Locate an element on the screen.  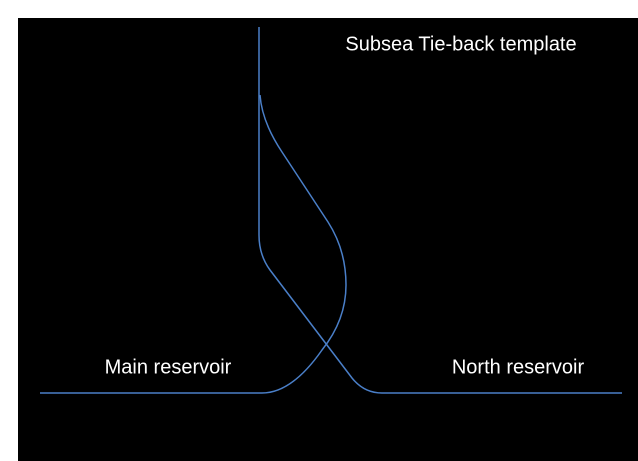
left-label: Main reservoir is located at coordinates (168, 367).